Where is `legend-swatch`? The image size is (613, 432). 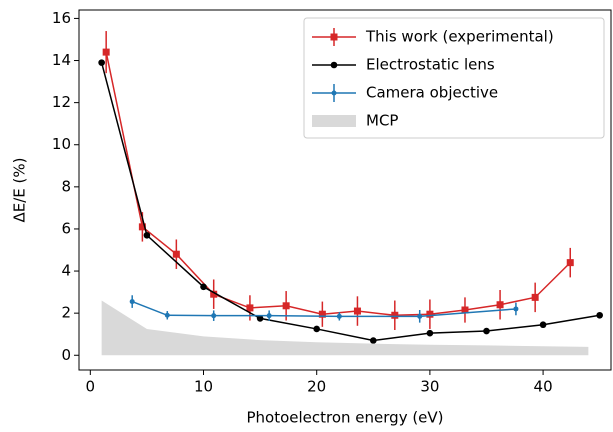 legend-swatch is located at coordinates (334, 121).